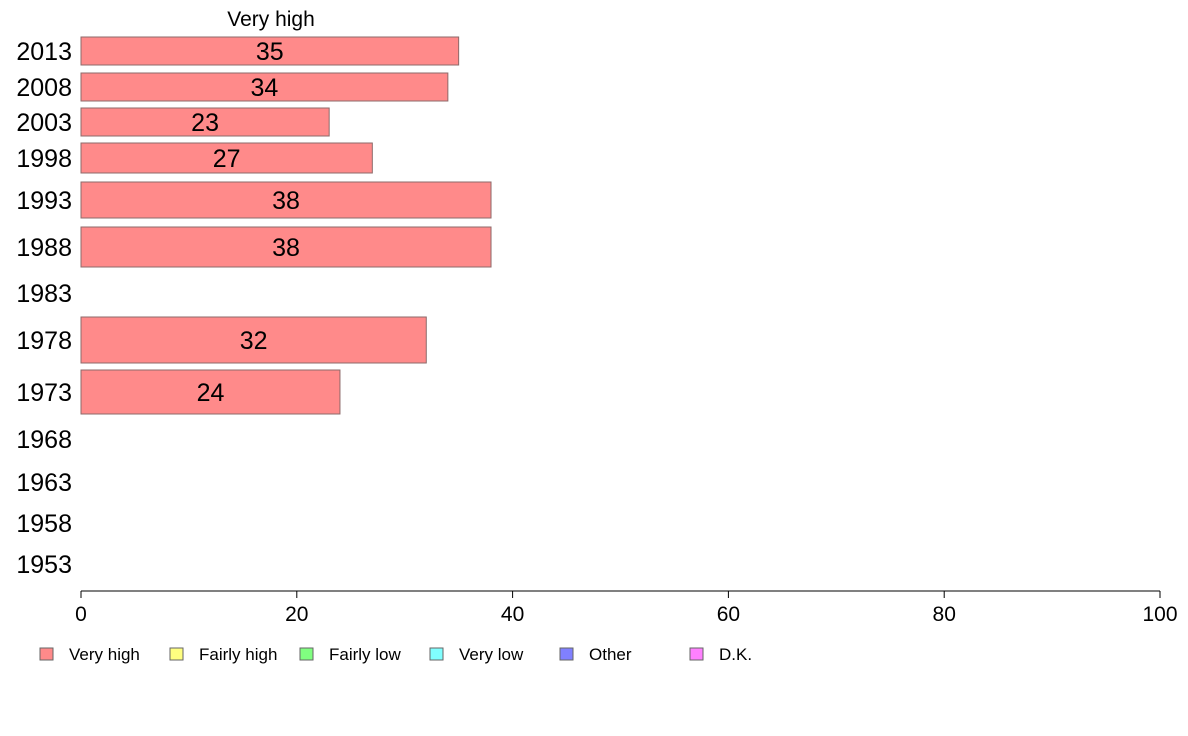  What do you see at coordinates (944, 614) in the screenshot?
I see `x-tick-label: 80` at bounding box center [944, 614].